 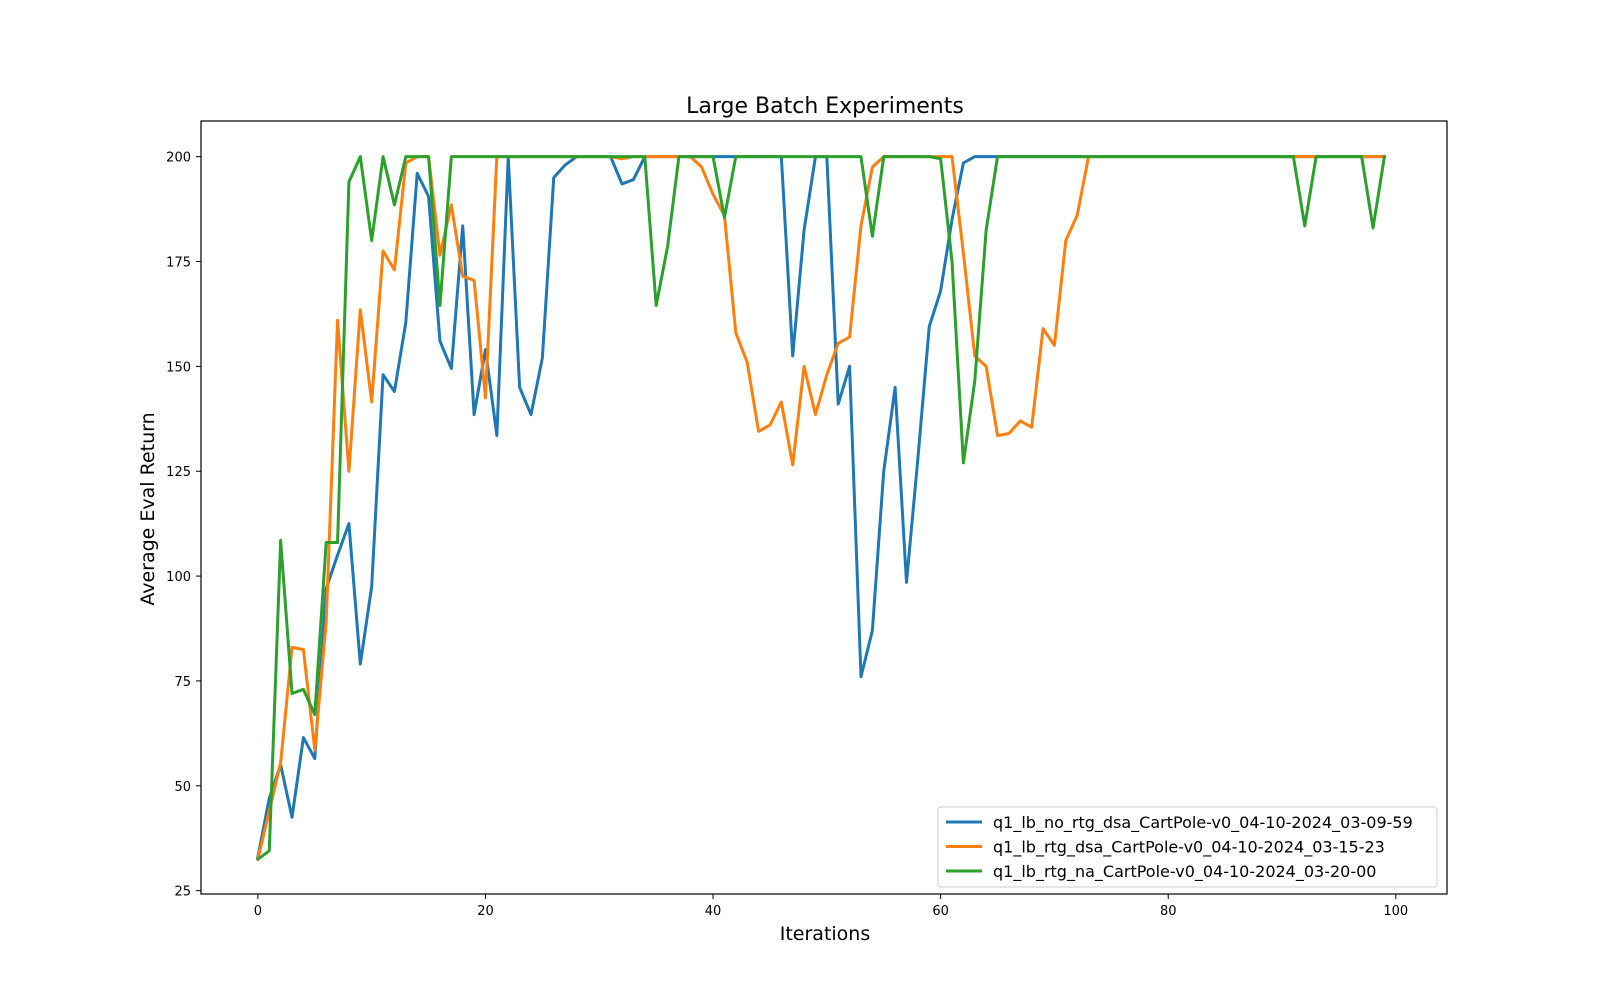 I want to click on y-tick-label: 100, so click(x=178, y=577).